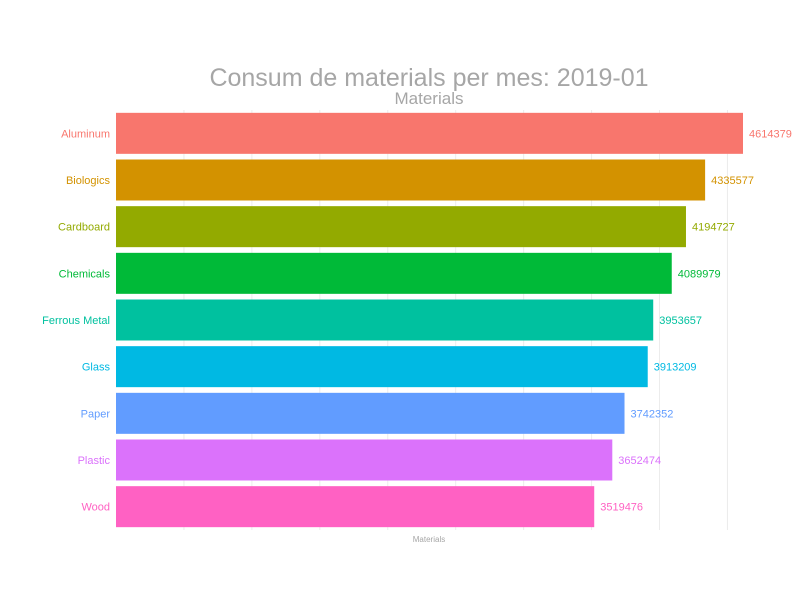 The image size is (800, 600). What do you see at coordinates (652, 414) in the screenshot?
I see `value-label: 3742352` at bounding box center [652, 414].